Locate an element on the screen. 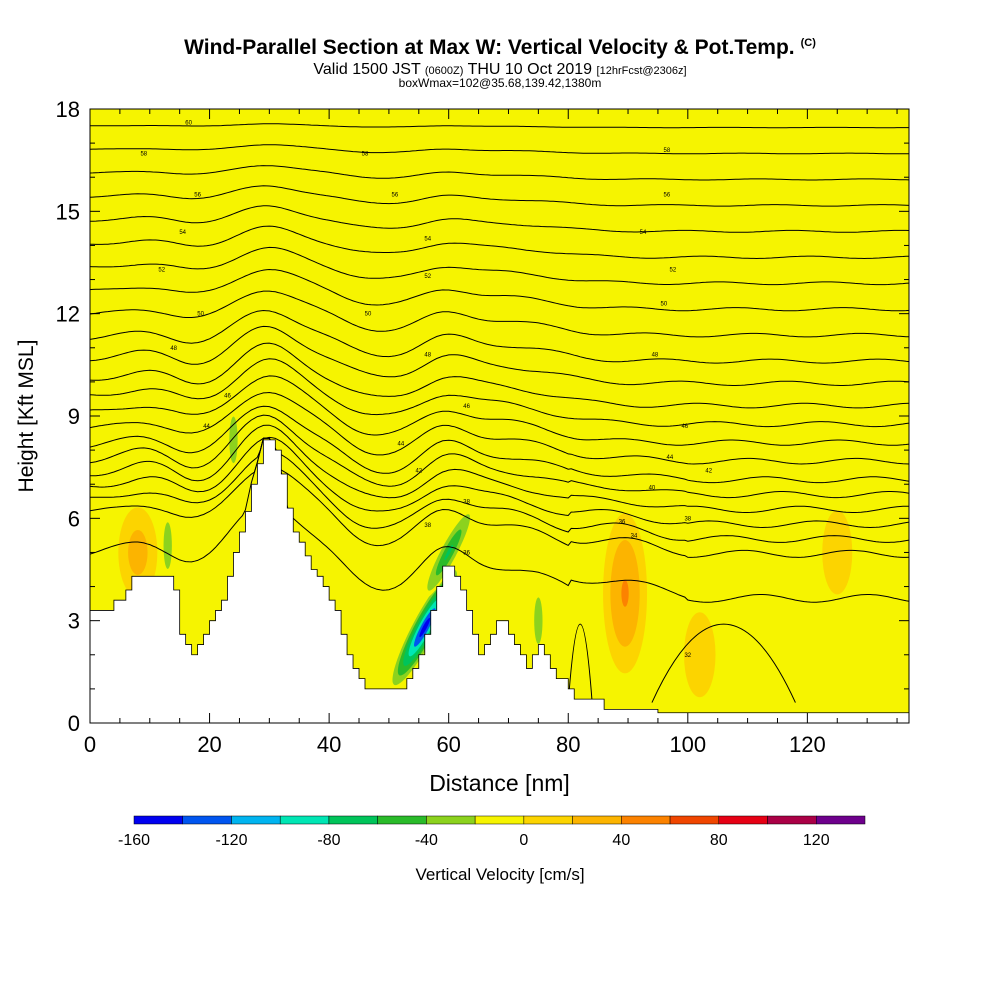  colorbar-tick-label: 40 is located at coordinates (621, 840).